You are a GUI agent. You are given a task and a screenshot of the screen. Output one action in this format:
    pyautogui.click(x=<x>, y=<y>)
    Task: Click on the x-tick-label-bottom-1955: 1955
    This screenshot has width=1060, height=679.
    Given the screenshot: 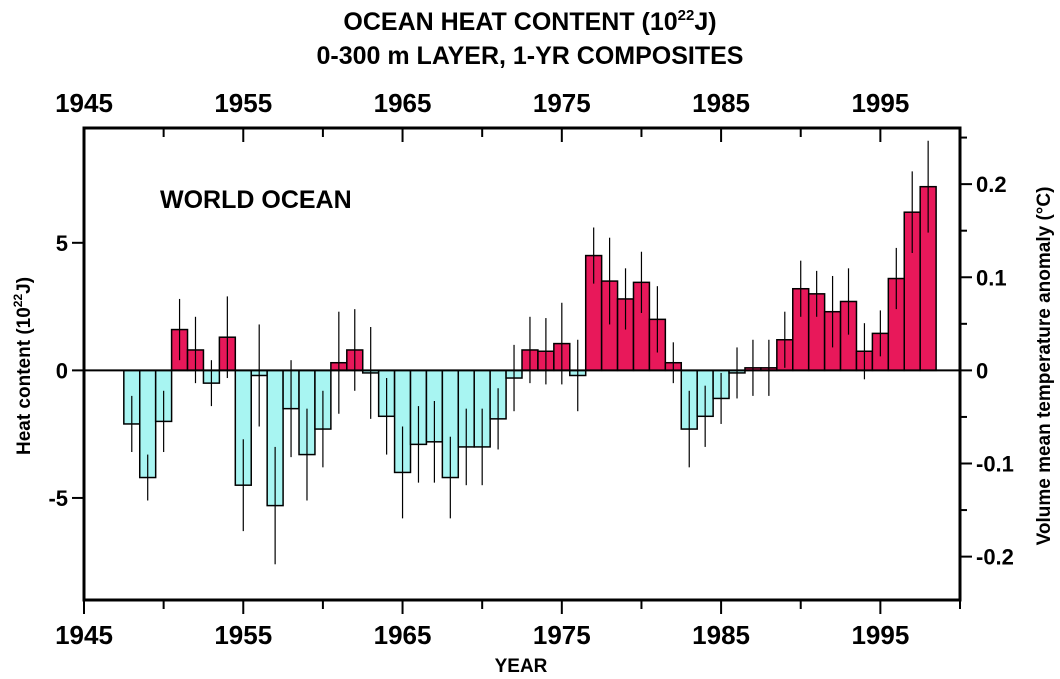 What is the action you would take?
    pyautogui.click(x=243, y=635)
    